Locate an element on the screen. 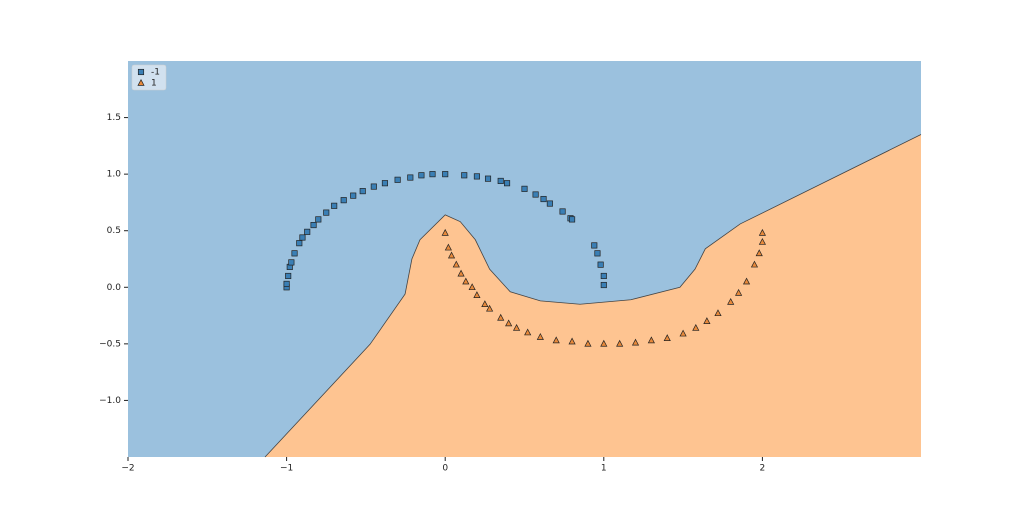 The image size is (1024, 514). y-tick-label: −0.5 is located at coordinates (110, 344).